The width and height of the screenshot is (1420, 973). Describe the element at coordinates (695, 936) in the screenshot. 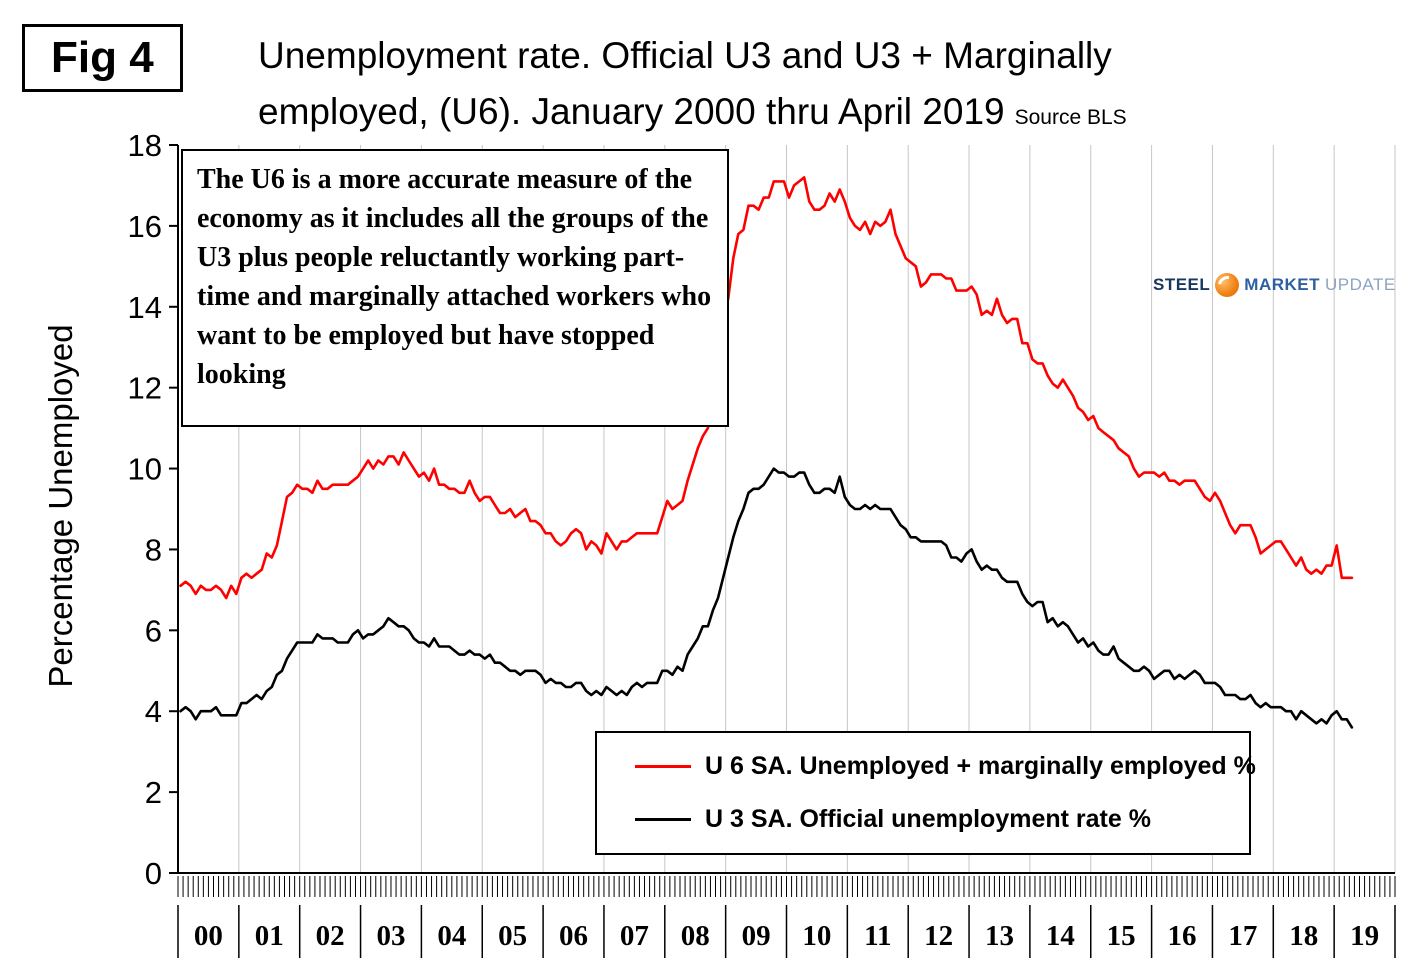

I see `svg-text: 08` at that location.